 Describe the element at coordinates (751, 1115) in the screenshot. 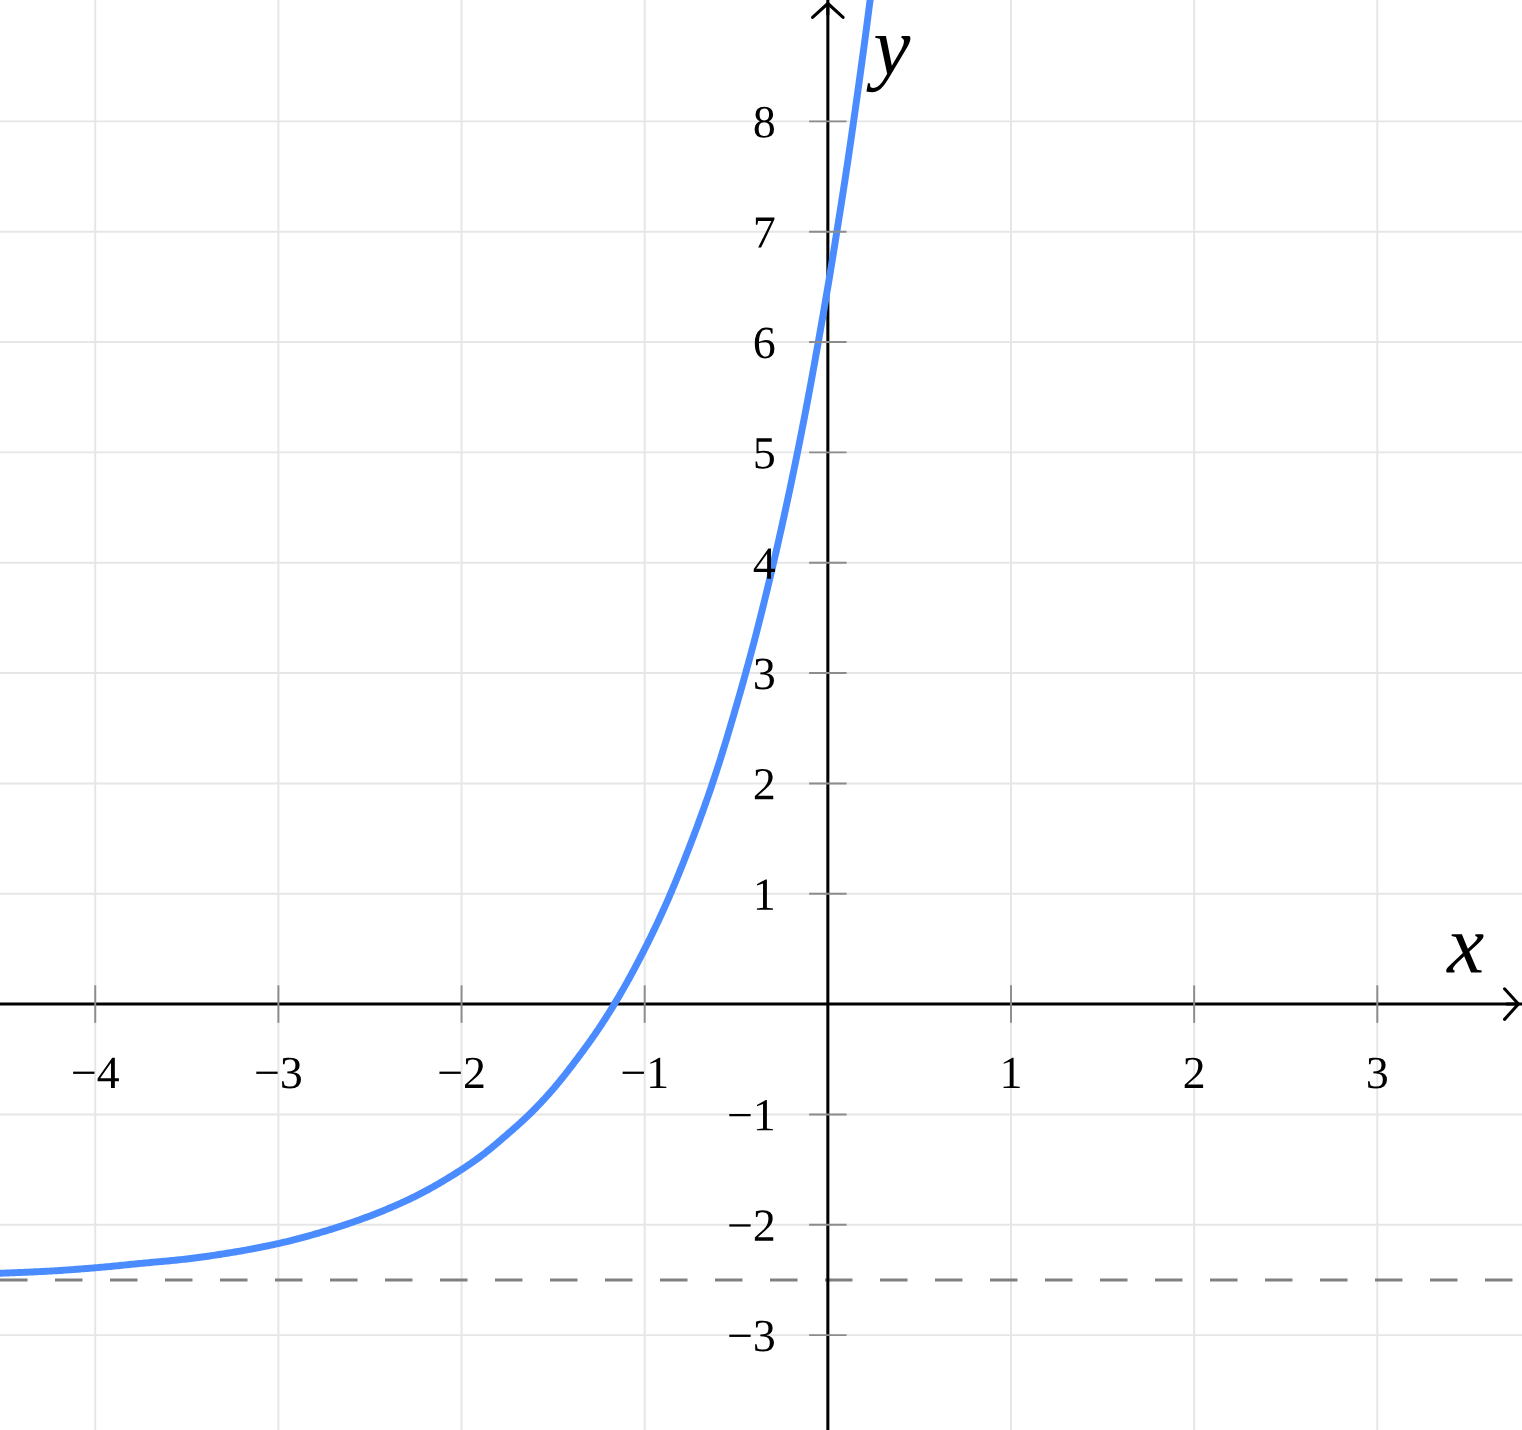

I see `y-tick-label: −1` at that location.